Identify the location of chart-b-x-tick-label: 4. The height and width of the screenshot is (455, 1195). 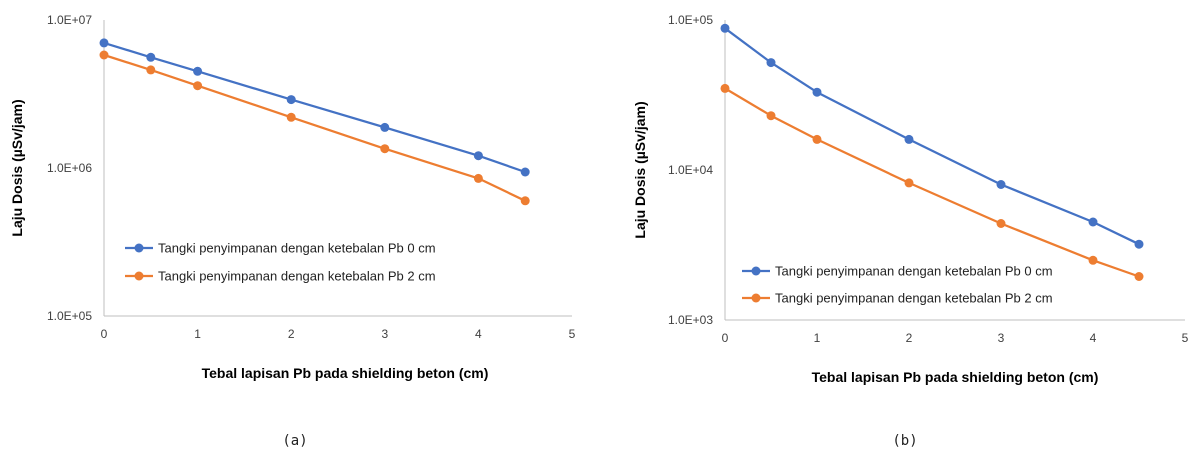
(1093, 338).